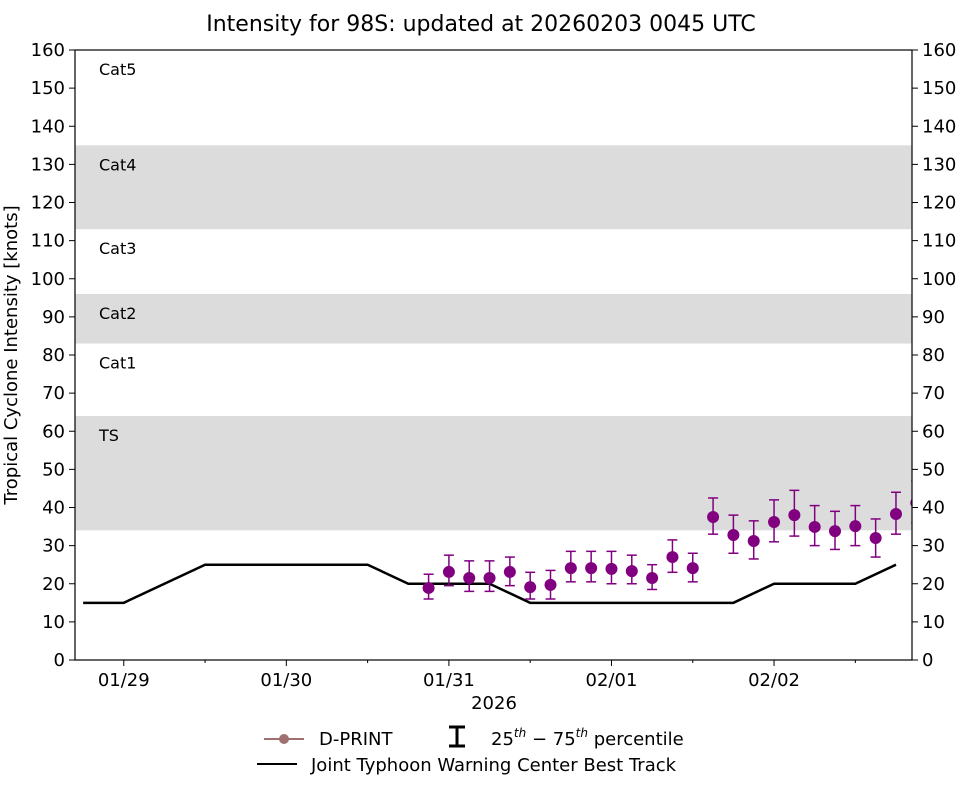 The height and width of the screenshot is (789, 962). What do you see at coordinates (494, 703) in the screenshot?
I see `x-axis-label: 2026` at bounding box center [494, 703].